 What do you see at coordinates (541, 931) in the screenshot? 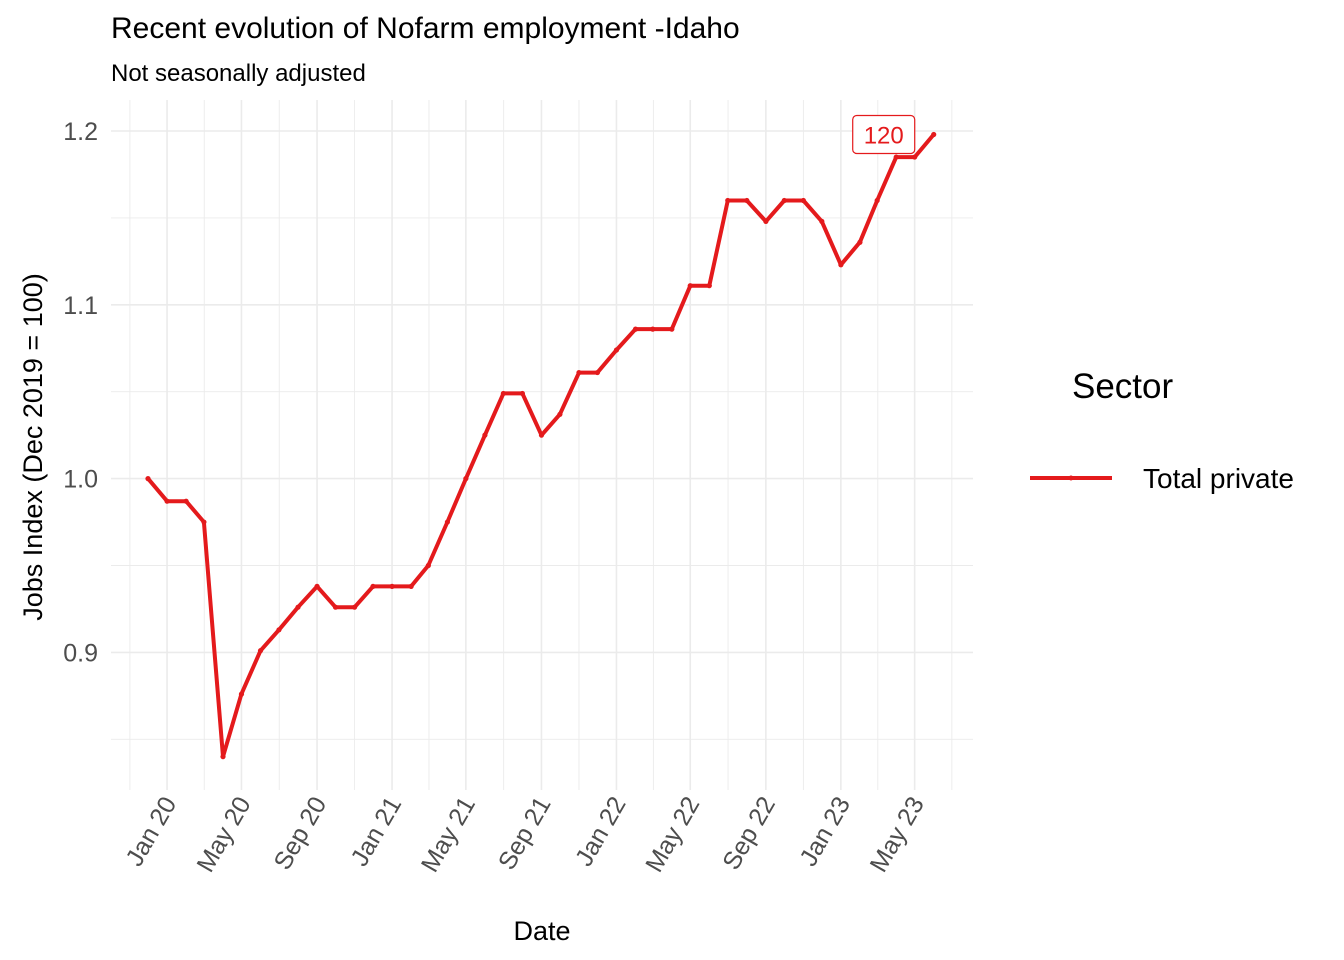
I see `x-axis-label: Date` at bounding box center [541, 931].